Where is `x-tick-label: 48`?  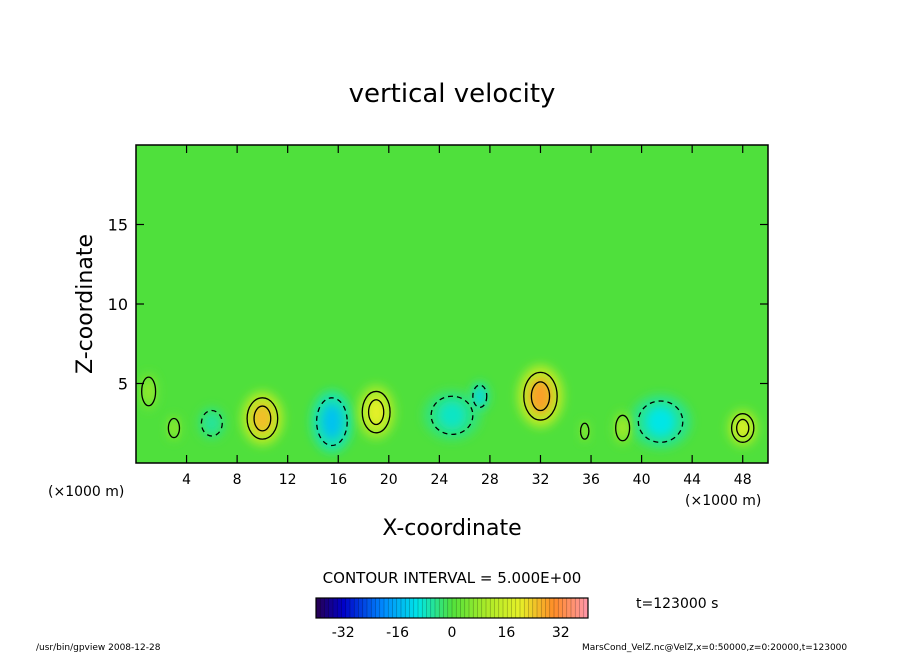
x-tick-label: 48 is located at coordinates (743, 480).